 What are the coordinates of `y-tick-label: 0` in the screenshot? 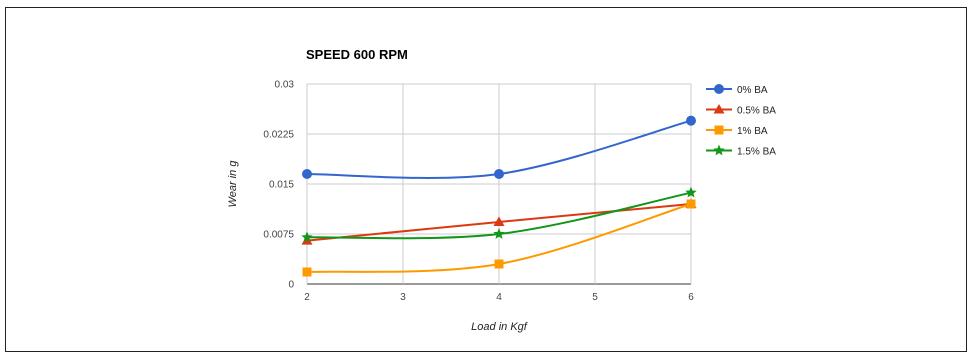 It's located at (291, 285).